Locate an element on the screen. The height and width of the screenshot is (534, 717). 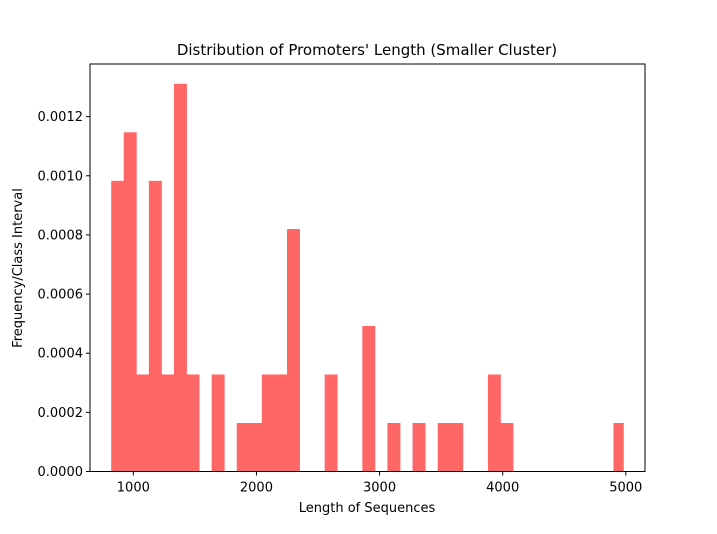
x-tick-label: 4000 is located at coordinates (502, 488).